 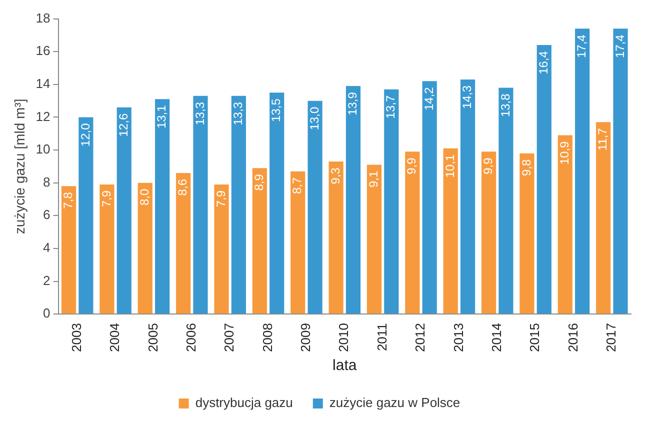 What do you see at coordinates (391, 107) in the screenshot?
I see `data-label: 13,7` at bounding box center [391, 107].